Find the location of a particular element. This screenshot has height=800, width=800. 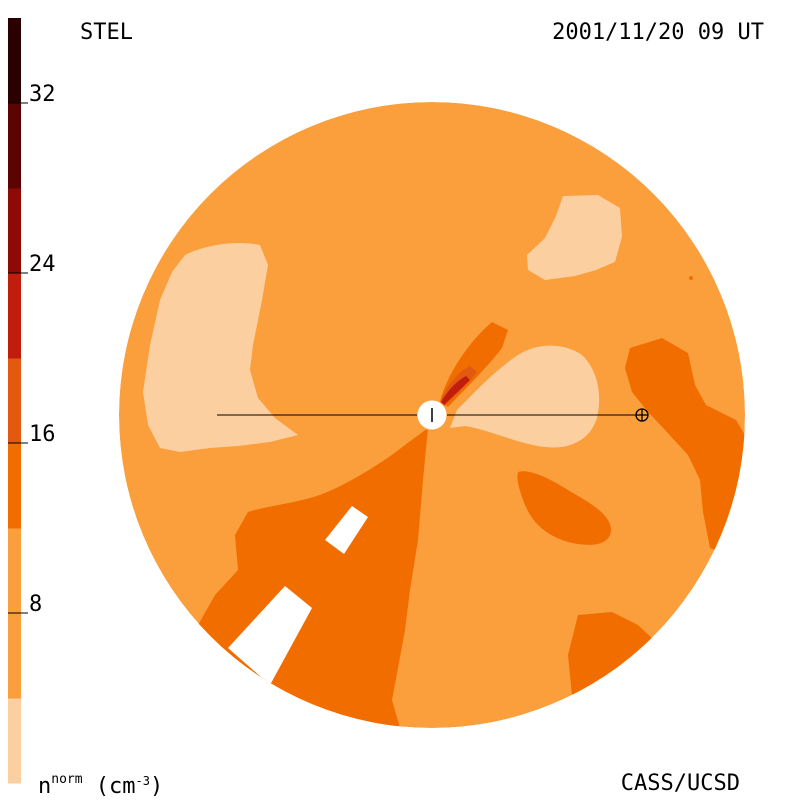

low-density-region-center is located at coordinates (525, 396).